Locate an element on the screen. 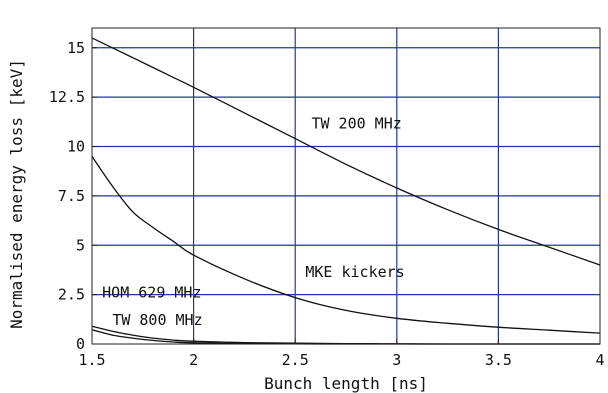 Image resolution: width=608 pixels, height=393 pixels. y-tick-label: 12.5 is located at coordinates (67, 97).